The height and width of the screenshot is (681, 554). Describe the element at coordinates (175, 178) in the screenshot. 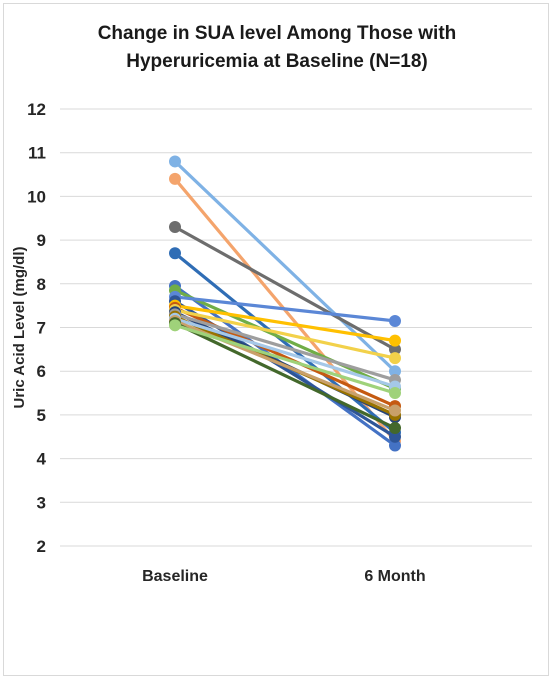

I see `series-point-2-baseline` at that location.